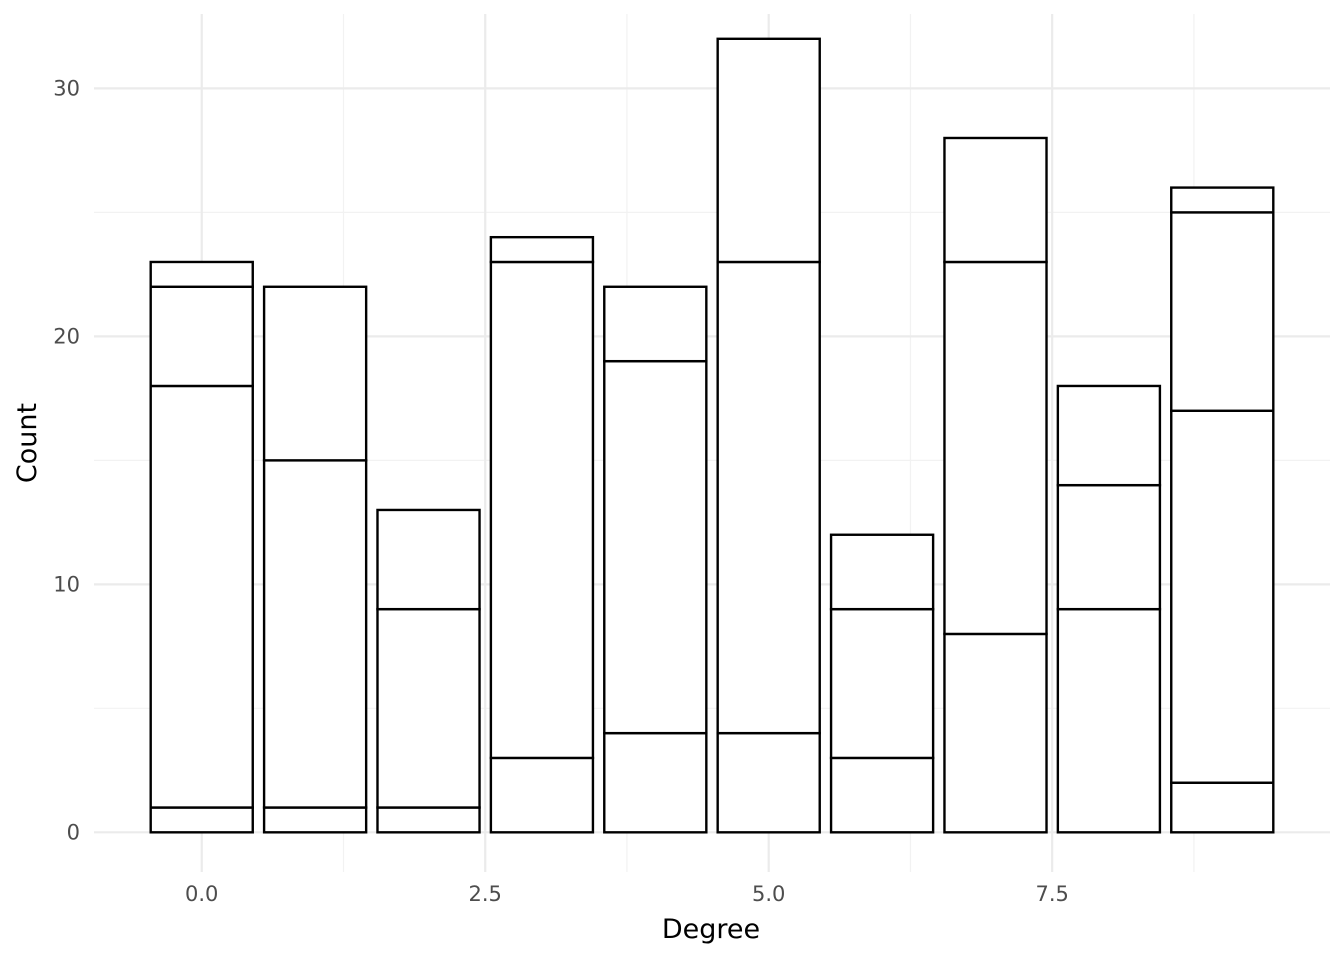 The height and width of the screenshot is (960, 1344). Describe the element at coordinates (73, 832) in the screenshot. I see `y-tick-label: 0` at that location.